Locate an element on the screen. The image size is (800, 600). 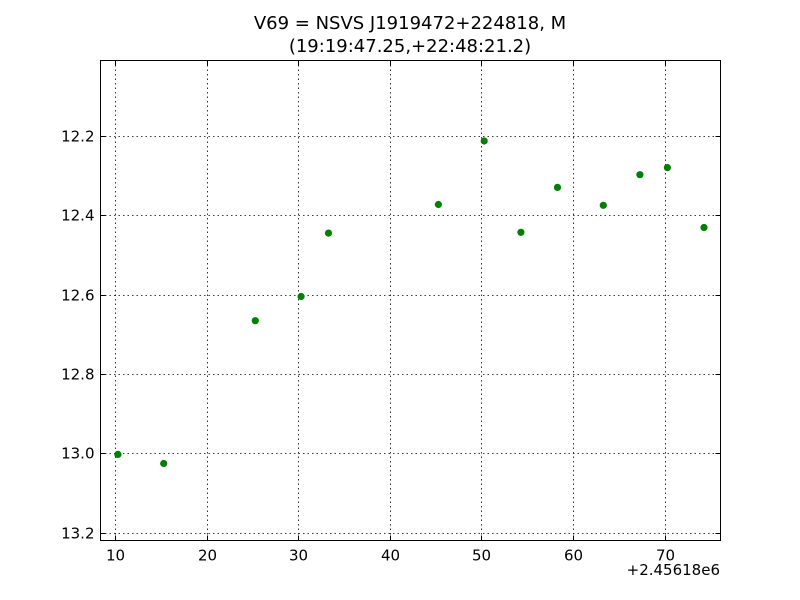
x-tick-label: 30 is located at coordinates (298, 556).